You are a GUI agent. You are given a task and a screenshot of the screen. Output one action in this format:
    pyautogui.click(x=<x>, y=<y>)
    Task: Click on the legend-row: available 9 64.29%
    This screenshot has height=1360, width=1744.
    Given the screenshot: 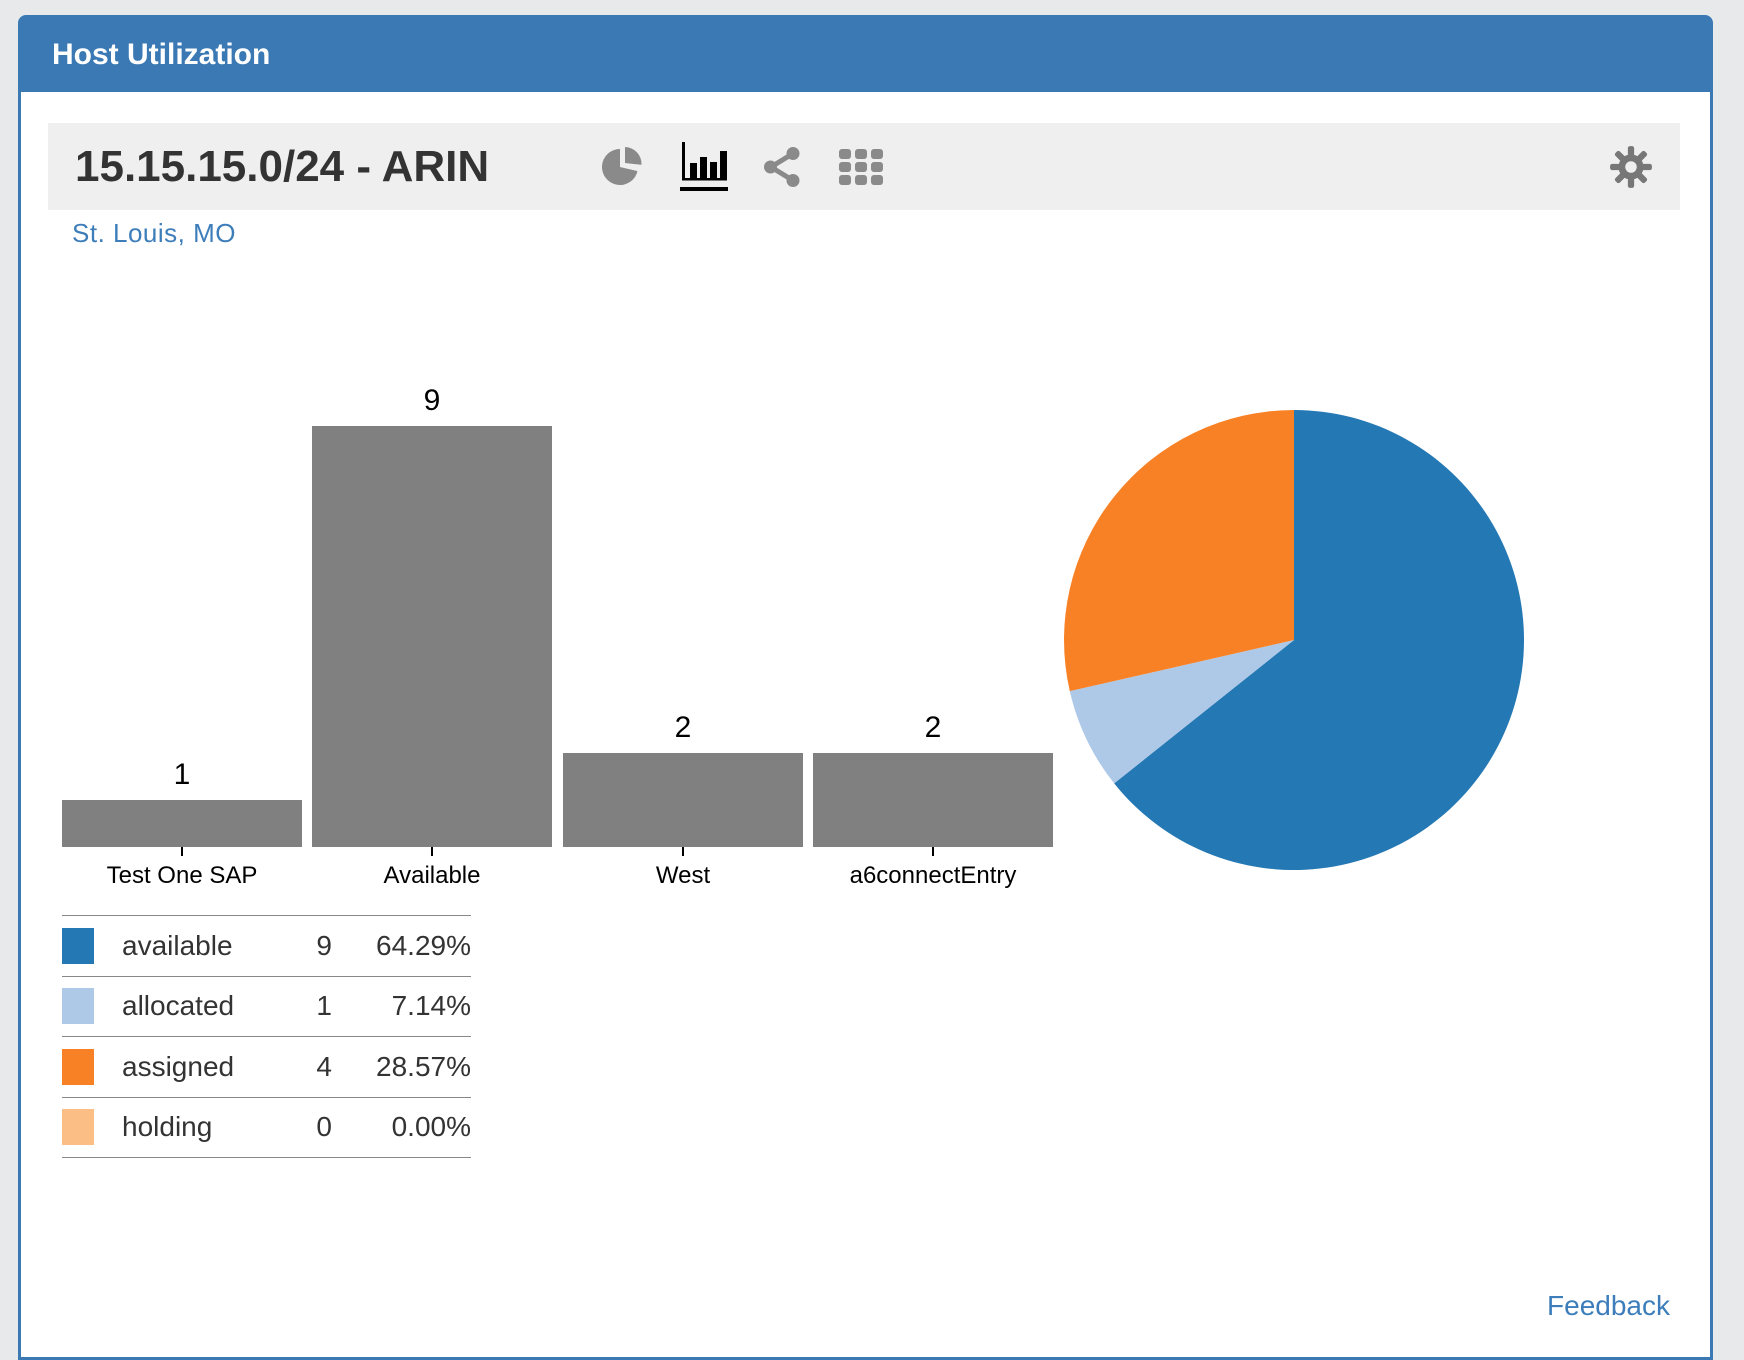 What is the action you would take?
    pyautogui.click(x=266, y=945)
    